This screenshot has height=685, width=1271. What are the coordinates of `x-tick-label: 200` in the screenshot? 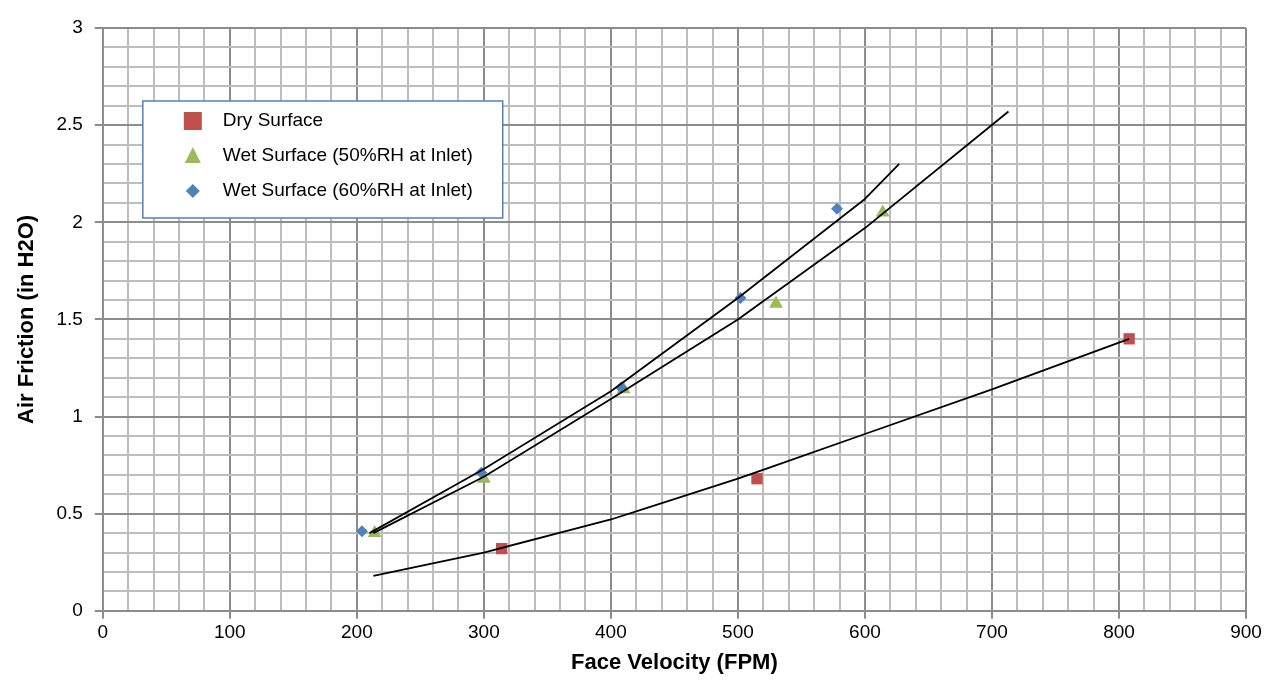 It's located at (357, 632).